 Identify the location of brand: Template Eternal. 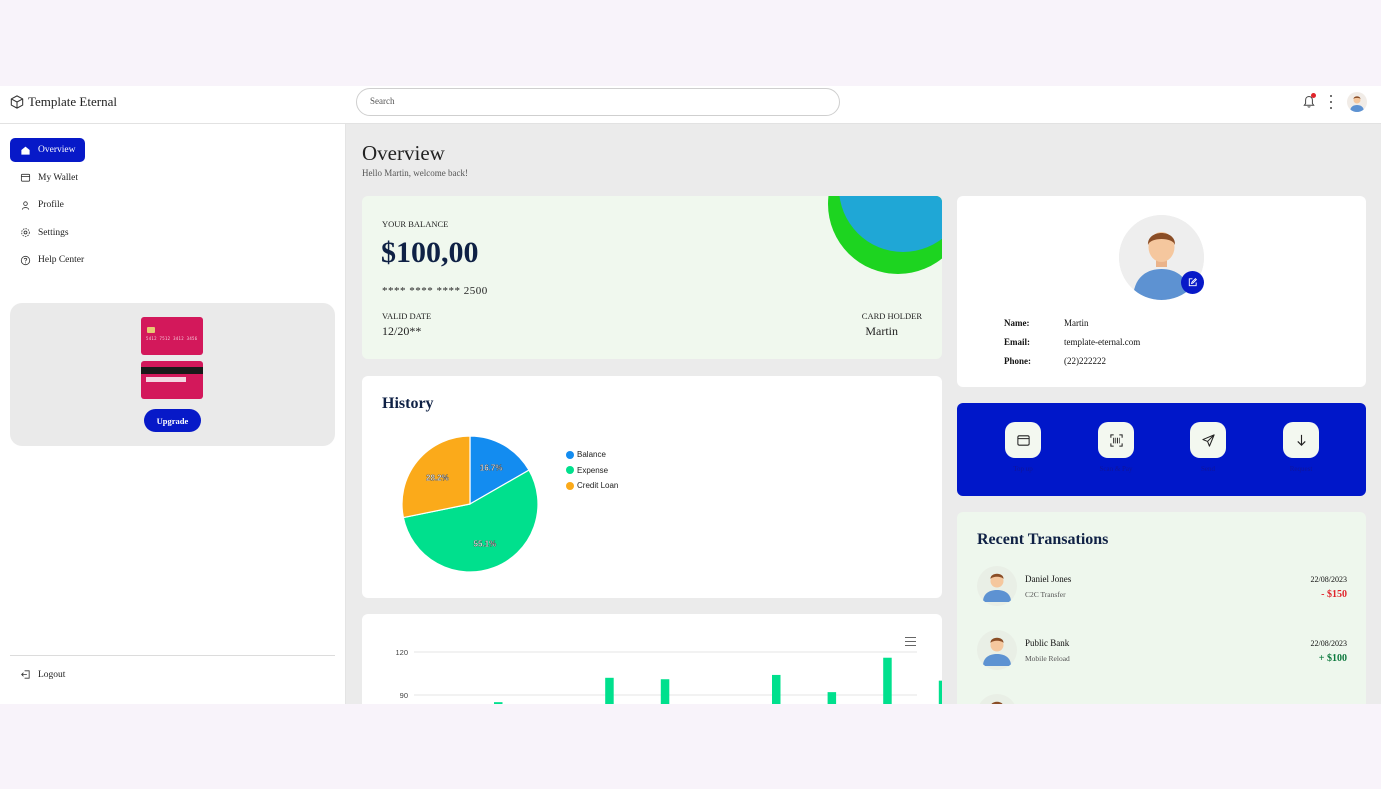
(63, 102).